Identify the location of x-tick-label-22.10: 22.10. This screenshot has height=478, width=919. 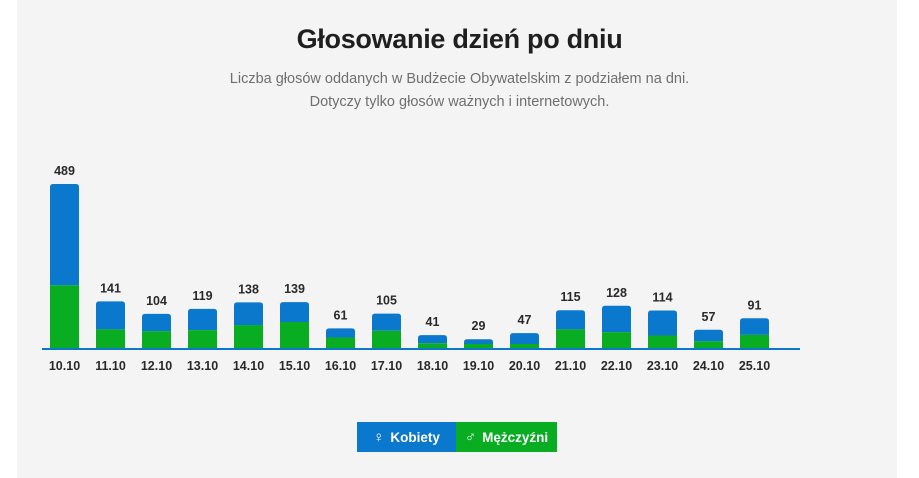
(616, 366).